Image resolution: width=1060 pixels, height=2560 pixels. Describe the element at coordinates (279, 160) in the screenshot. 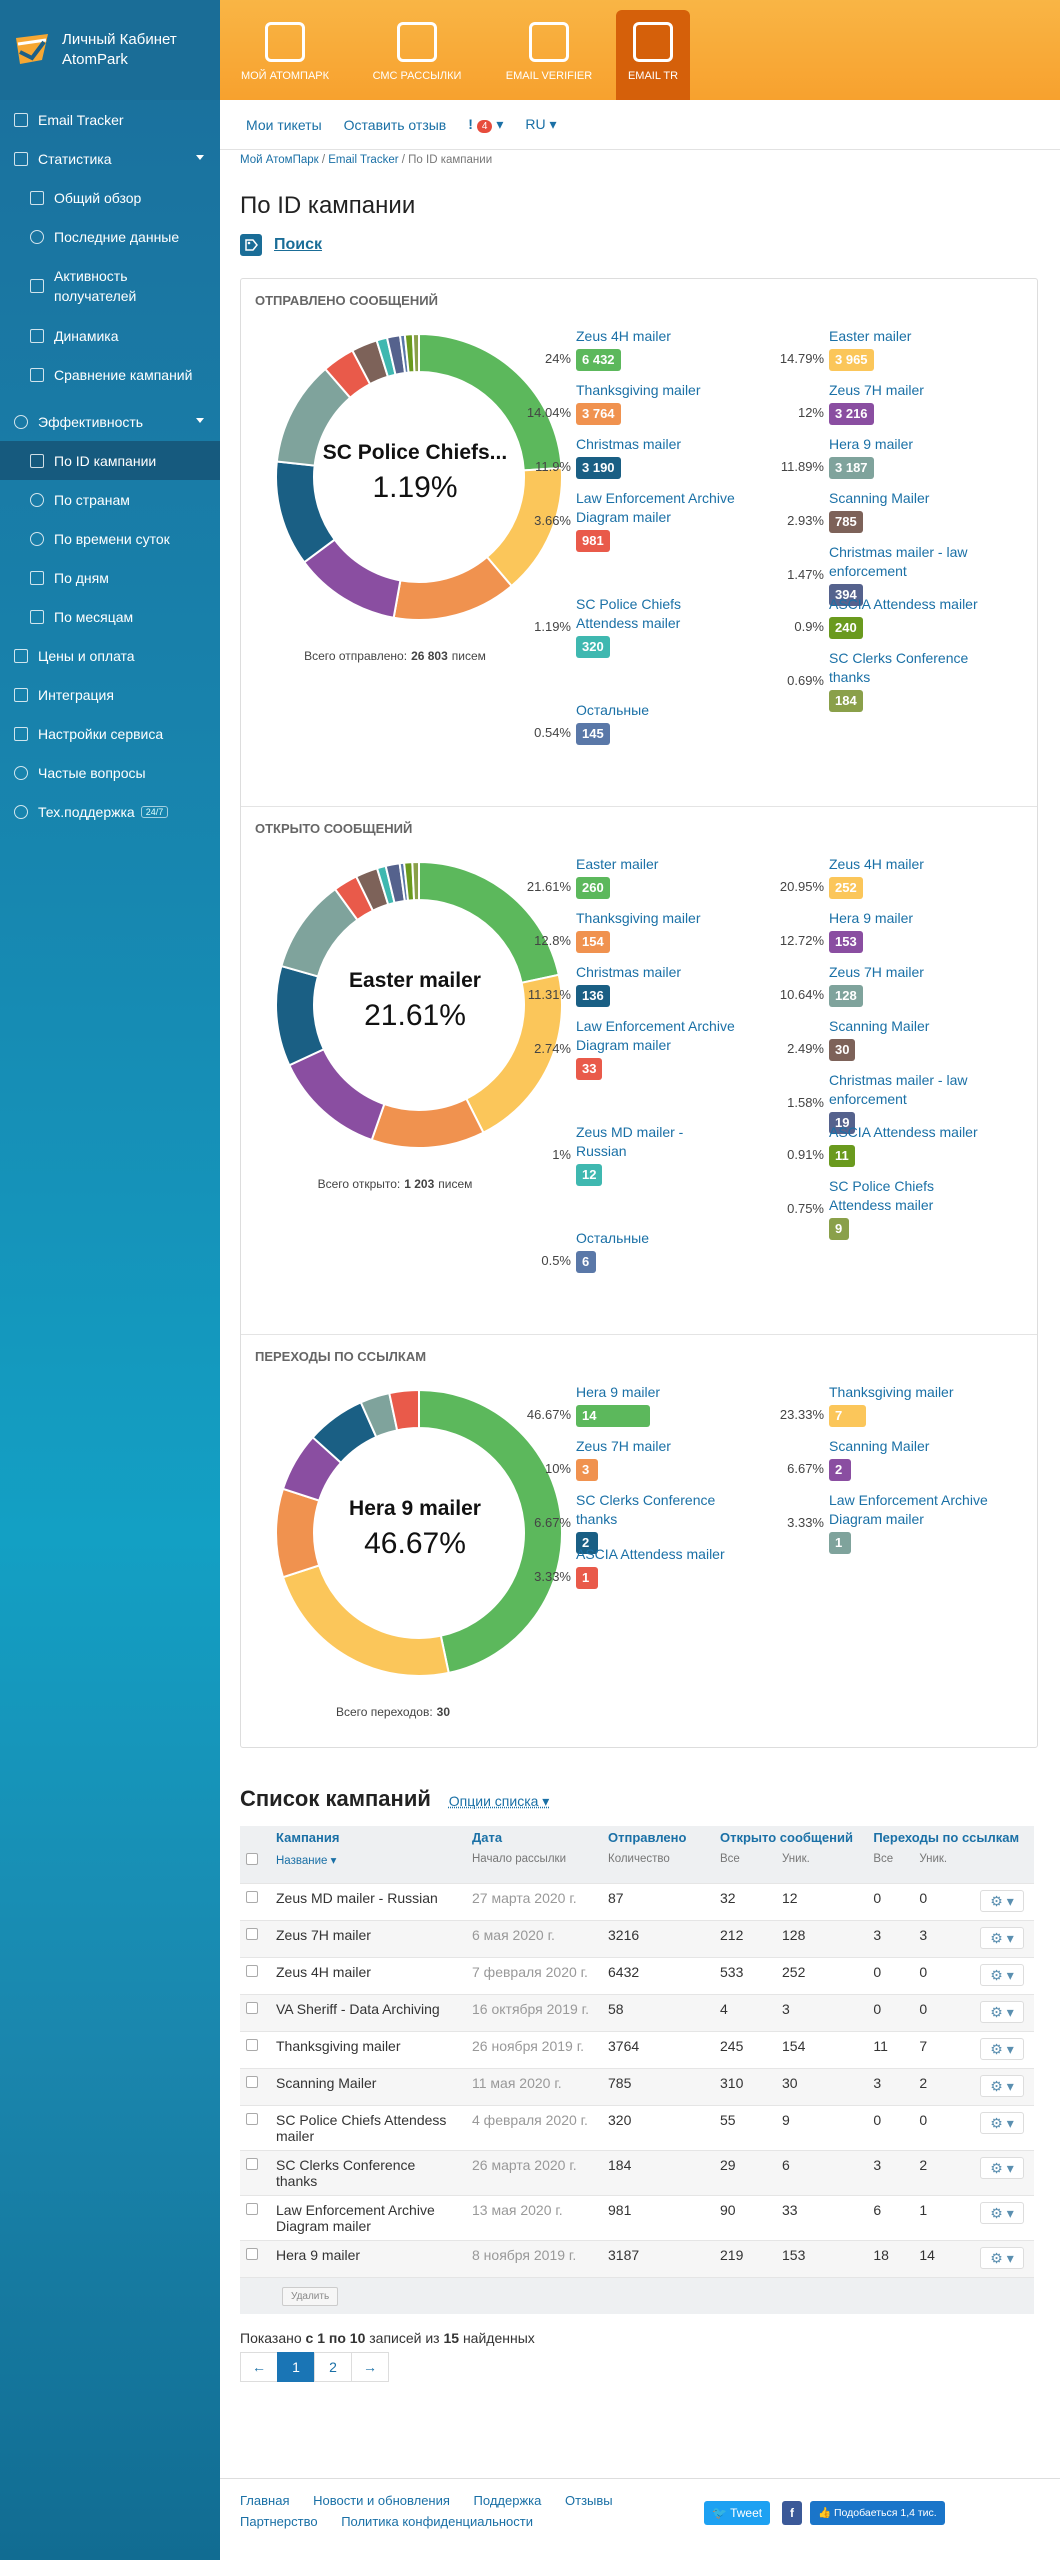

I see `breadcrumb-home: Мой АтомПарк` at that location.